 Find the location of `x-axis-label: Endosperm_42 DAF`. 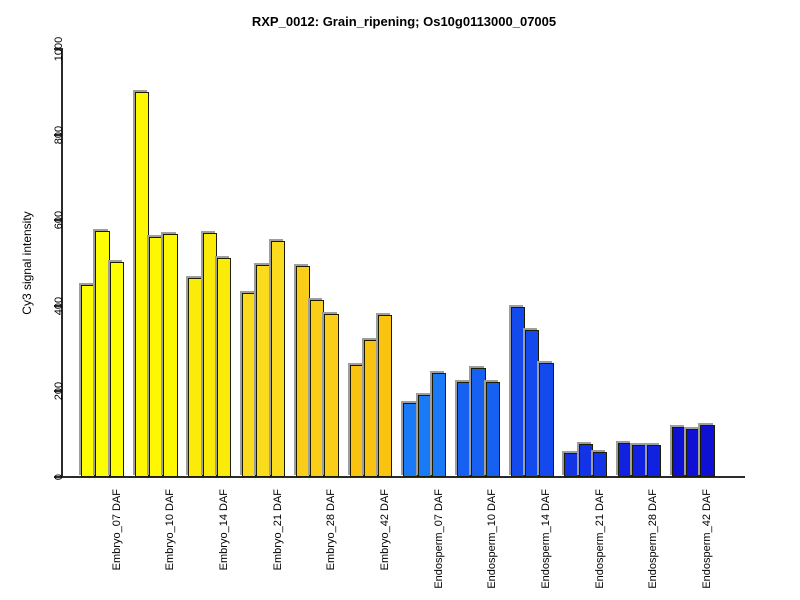

x-axis-label: Endosperm_42 DAF is located at coordinates (707, 539).